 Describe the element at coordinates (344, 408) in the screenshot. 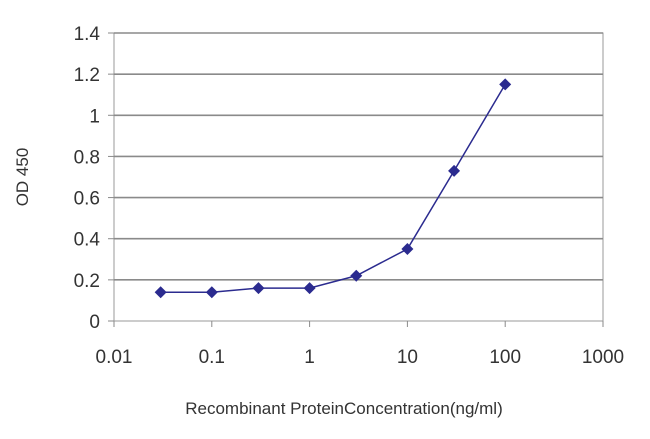

I see `x-axis-title: Recombinant ProteinConcentration(ng/ml)` at that location.